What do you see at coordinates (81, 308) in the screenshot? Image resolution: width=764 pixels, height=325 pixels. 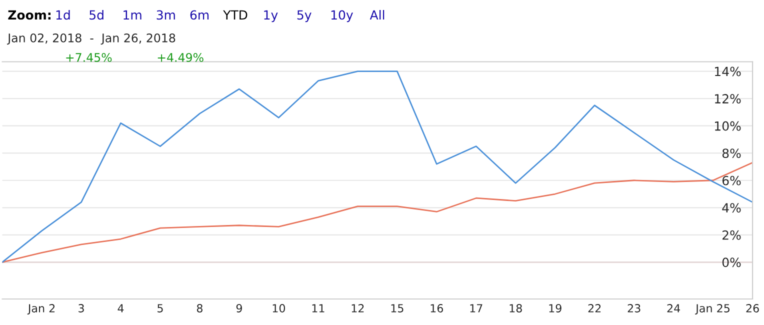 I see `x-tick-label: 3` at bounding box center [81, 308].